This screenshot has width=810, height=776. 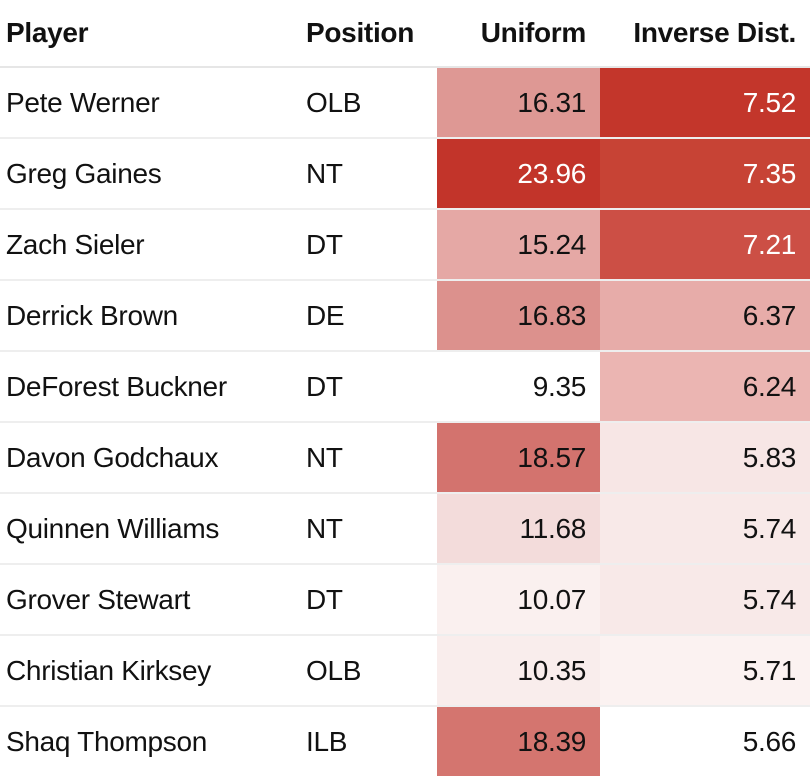 I want to click on uniform-cell: 16.83, so click(x=518, y=316).